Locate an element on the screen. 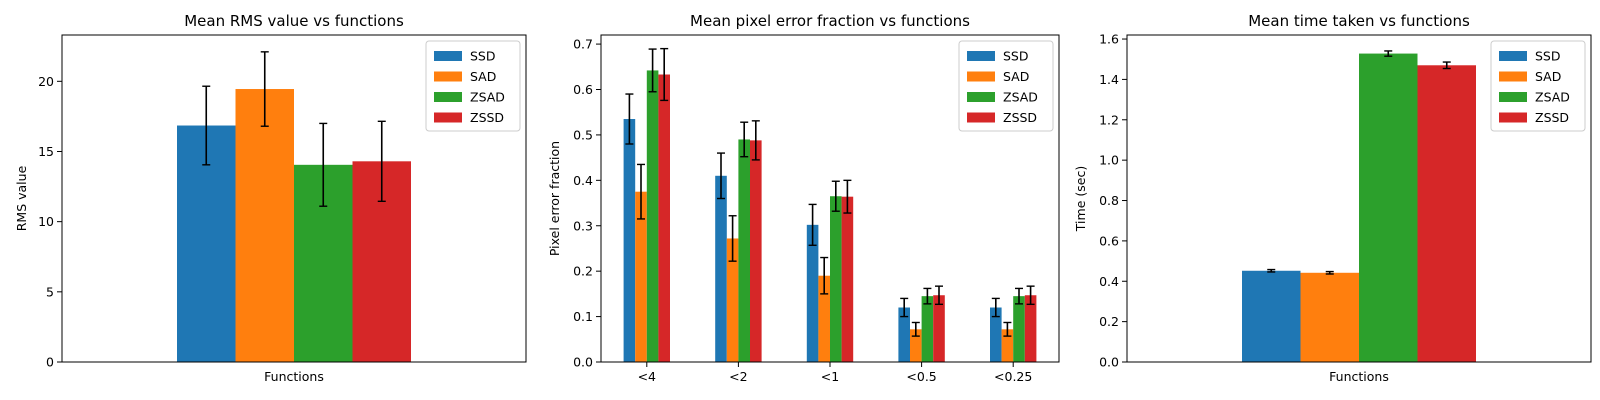 The image size is (1600, 400). x-tick-label: <0.5 is located at coordinates (921, 376).